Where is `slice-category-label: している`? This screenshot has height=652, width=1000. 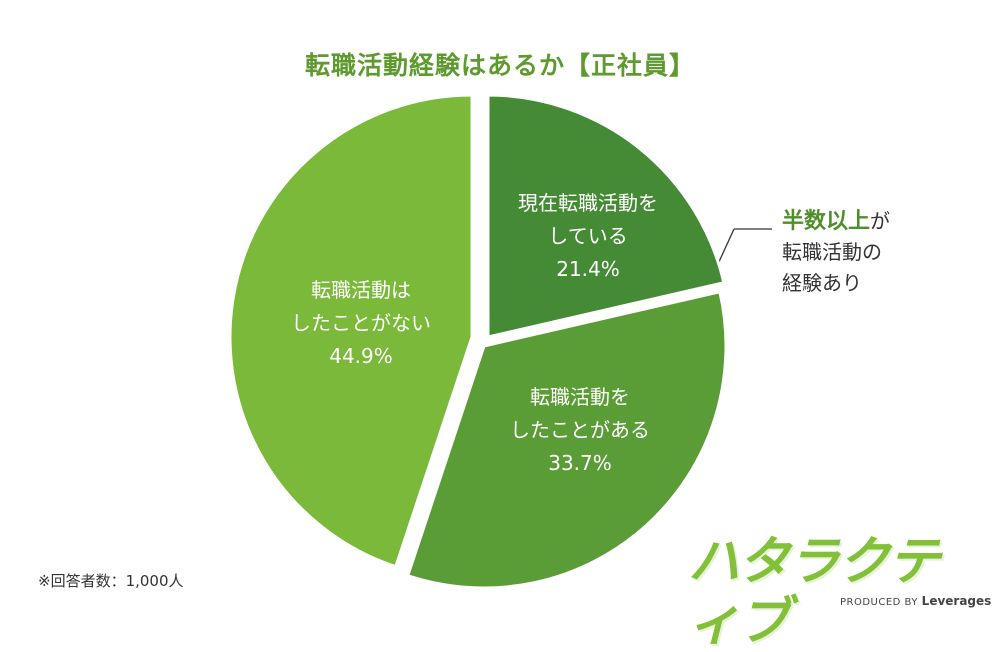 slice-category-label: している is located at coordinates (587, 236).